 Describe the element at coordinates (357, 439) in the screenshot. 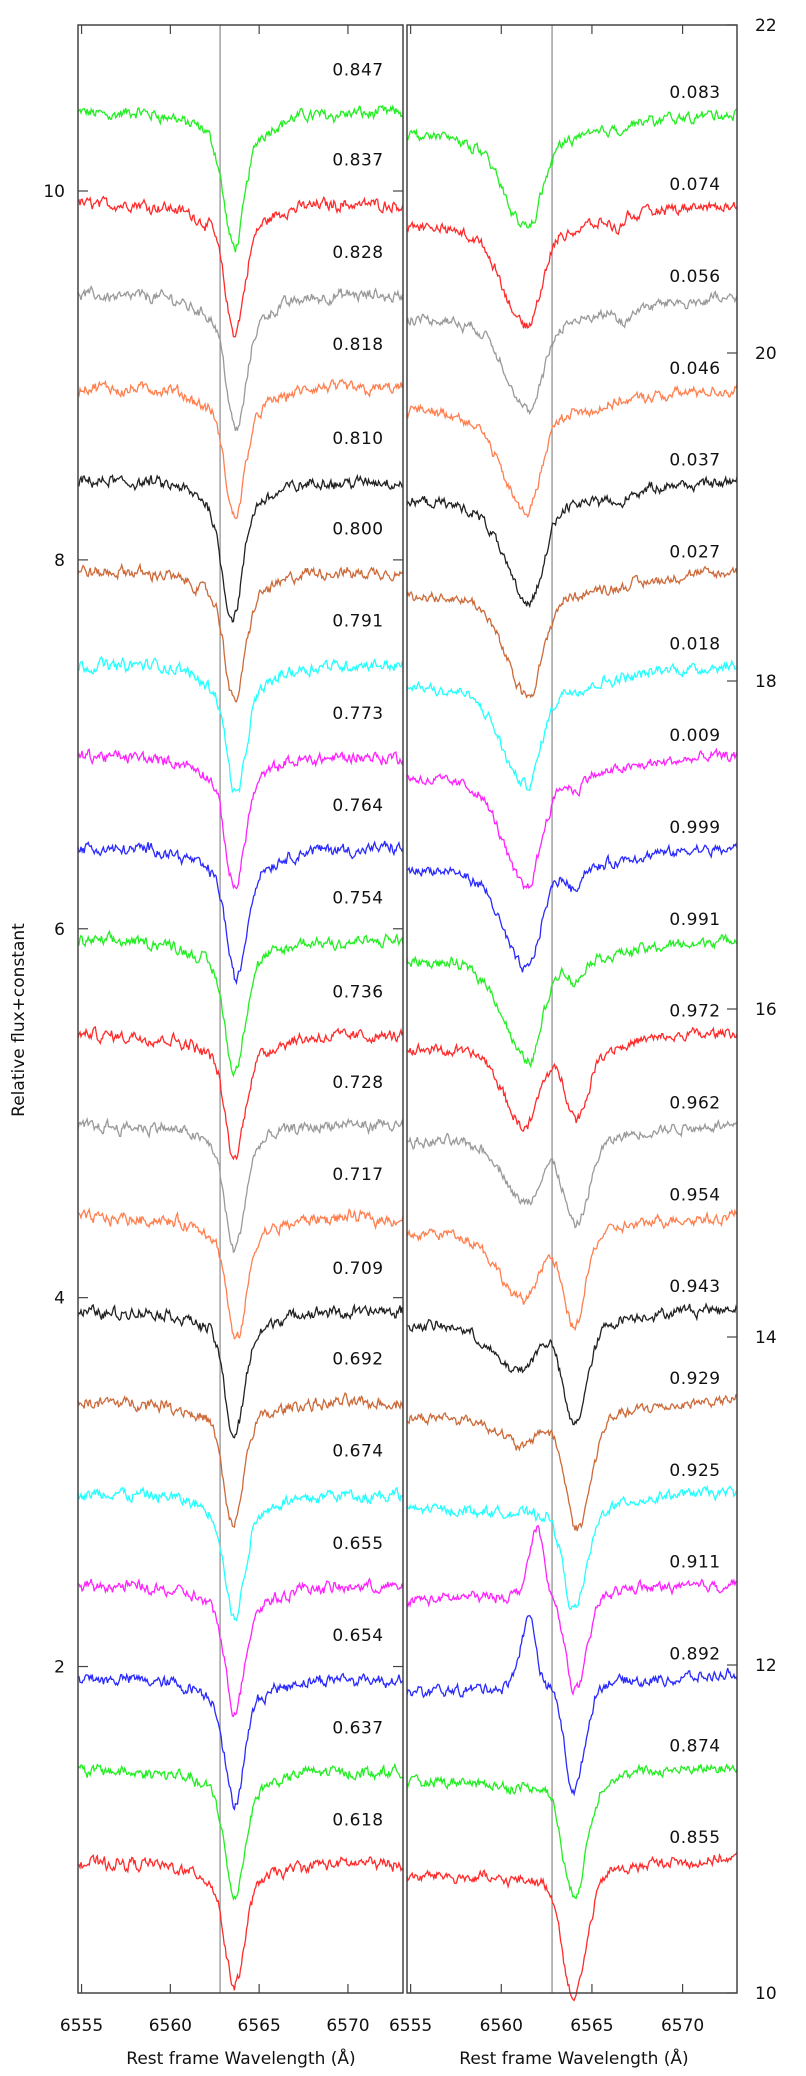

I see `phase-label: 0.810` at that location.